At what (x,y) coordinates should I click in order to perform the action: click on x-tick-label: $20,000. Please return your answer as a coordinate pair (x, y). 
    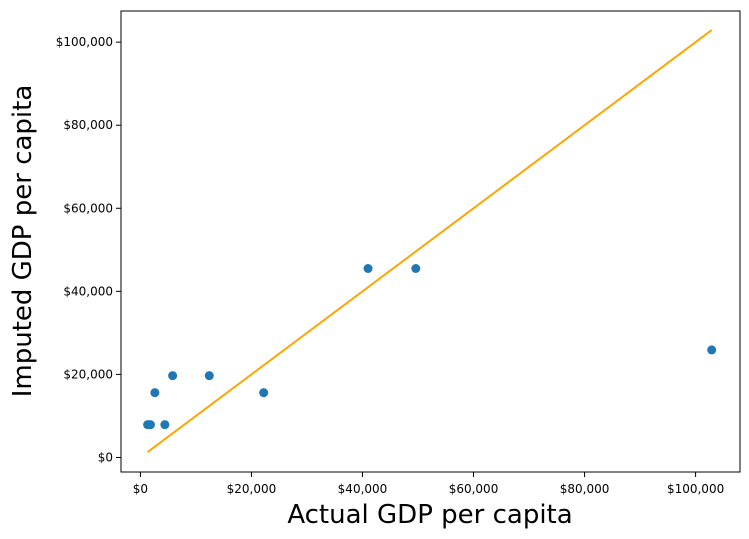
    Looking at the image, I should click on (252, 489).